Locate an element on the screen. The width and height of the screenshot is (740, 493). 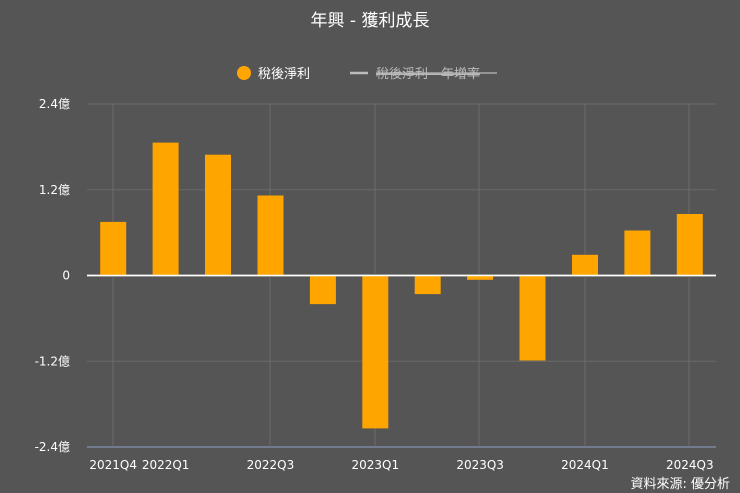
x-tick-label: 2024Q3 is located at coordinates (690, 465).